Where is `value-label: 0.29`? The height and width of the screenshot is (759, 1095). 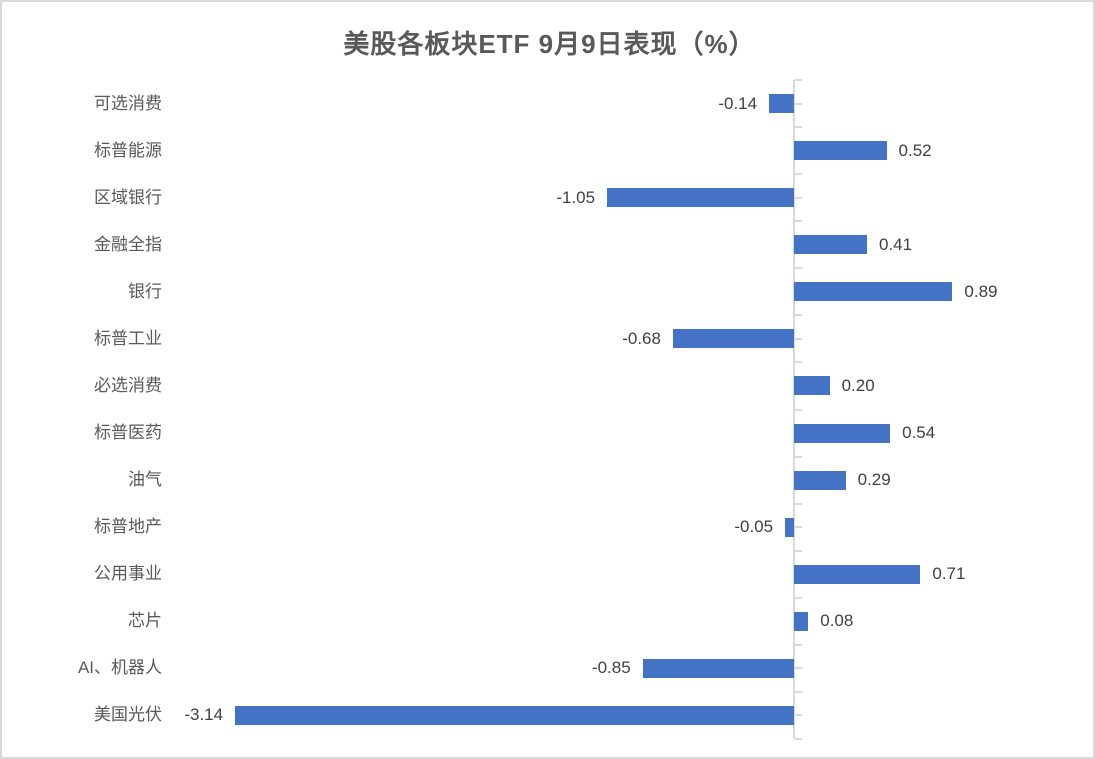
value-label: 0.29 is located at coordinates (874, 480).